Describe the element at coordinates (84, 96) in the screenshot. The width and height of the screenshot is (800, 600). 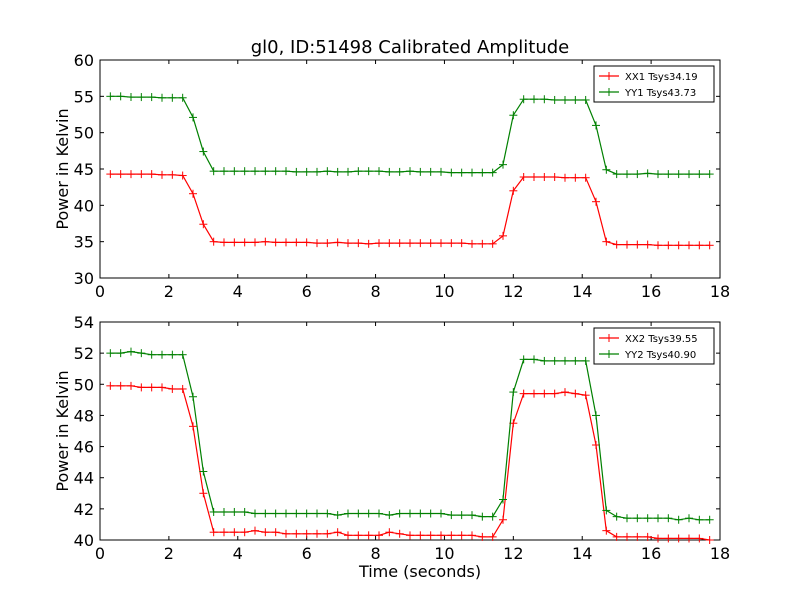
I see `y-tick-label: 55` at that location.